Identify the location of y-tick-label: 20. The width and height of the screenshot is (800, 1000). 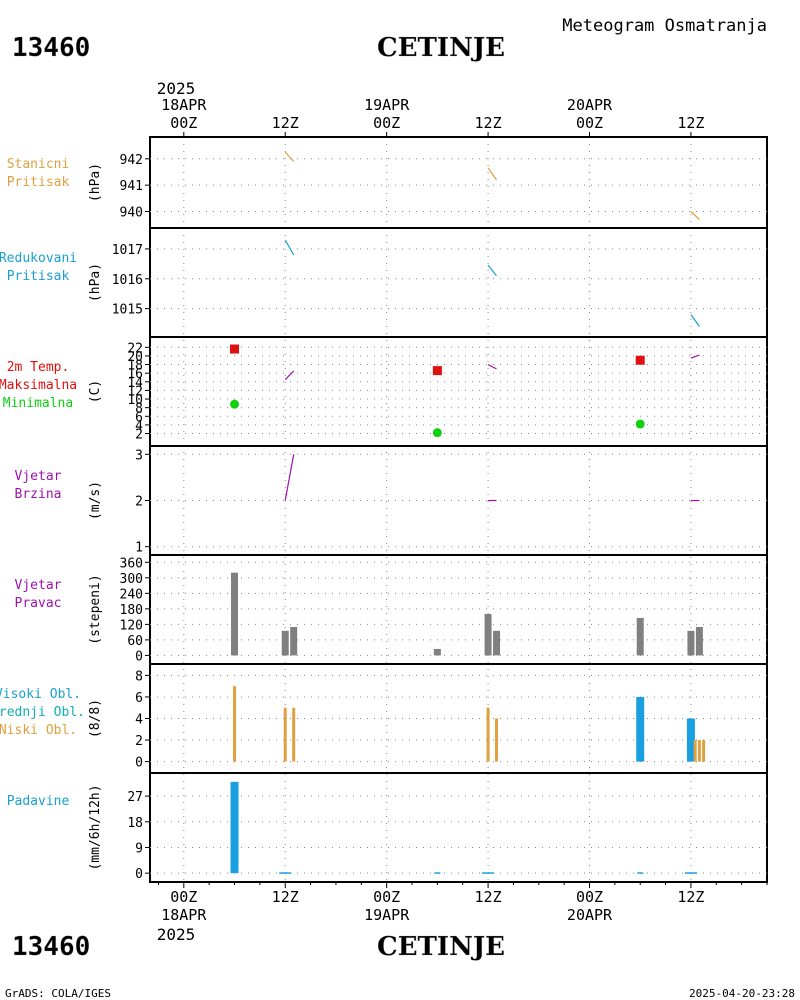
(135, 357).